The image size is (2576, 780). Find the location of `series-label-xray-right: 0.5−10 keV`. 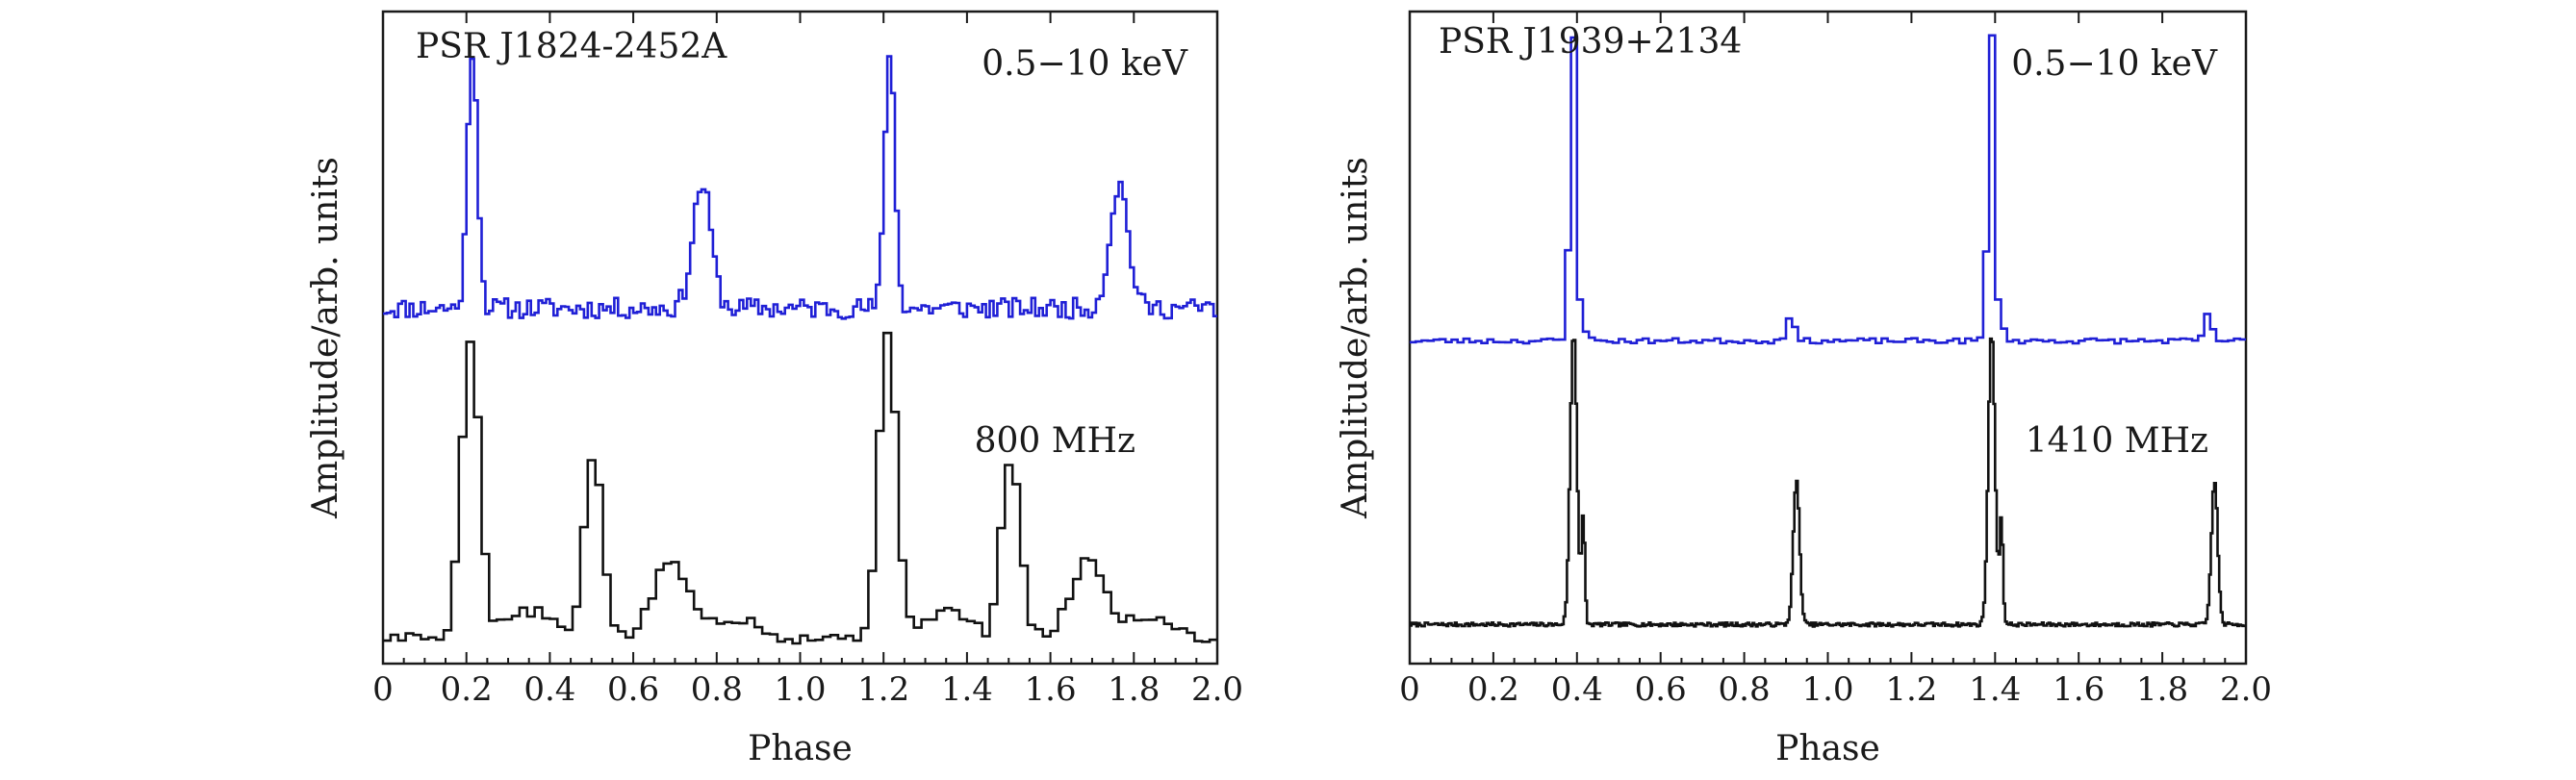

series-label-xray-right: 0.5−10 keV is located at coordinates (2114, 64).